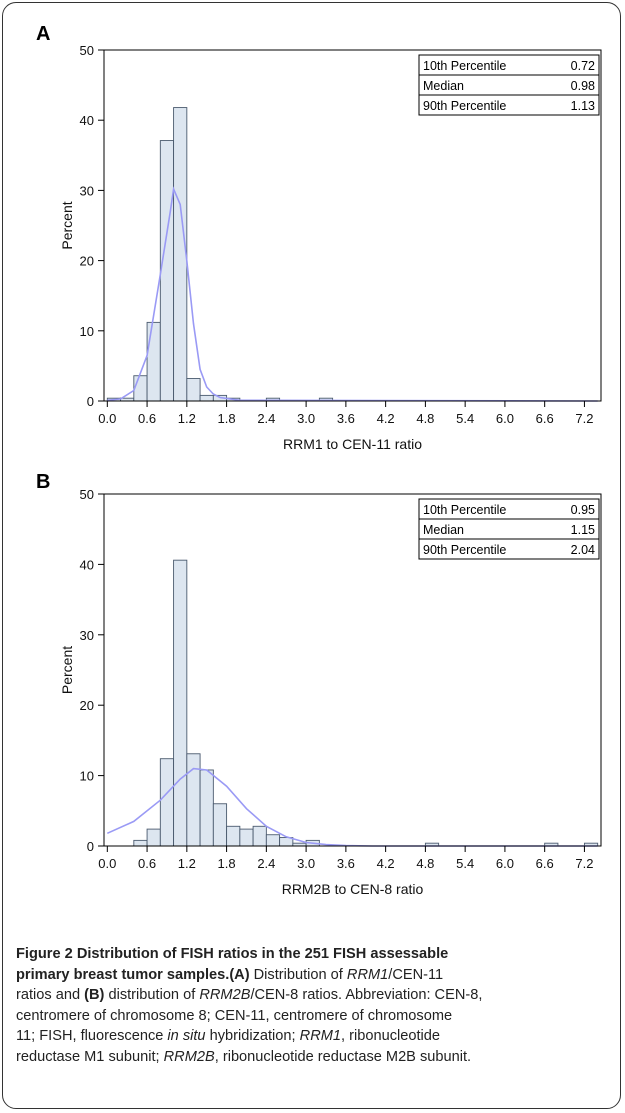  I want to click on stats-value: 0.98, so click(583, 86).